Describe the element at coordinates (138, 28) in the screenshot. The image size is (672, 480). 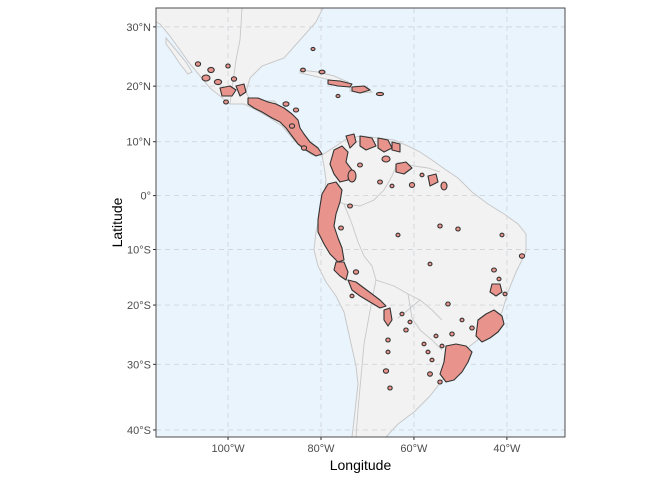
I see `y-tick-label: 30°N` at that location.